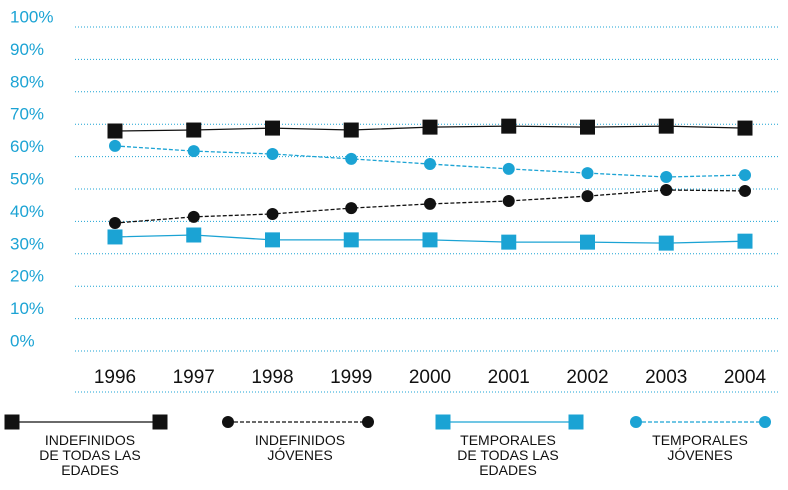 Image resolution: width=788 pixels, height=490 pixels. What do you see at coordinates (508, 455) in the screenshot?
I see `legend-label: TEMPORALES DE TODAS LAS EDADES` at bounding box center [508, 455].